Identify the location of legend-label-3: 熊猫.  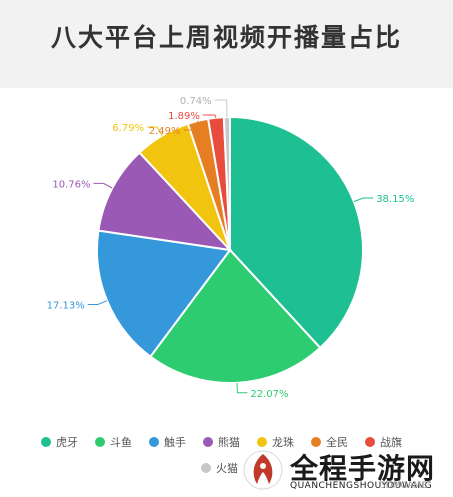
(229, 442).